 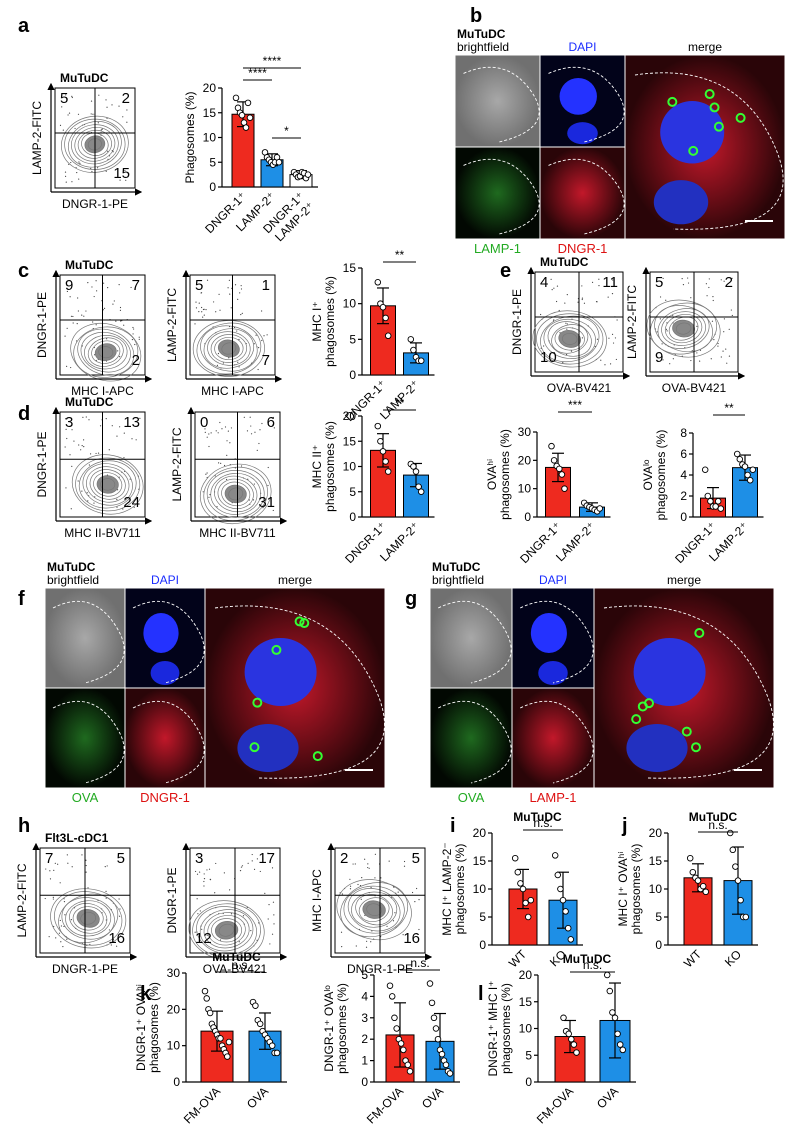 What do you see at coordinates (364, 1039) in the screenshot?
I see `y-tick-label: 2` at bounding box center [364, 1039].